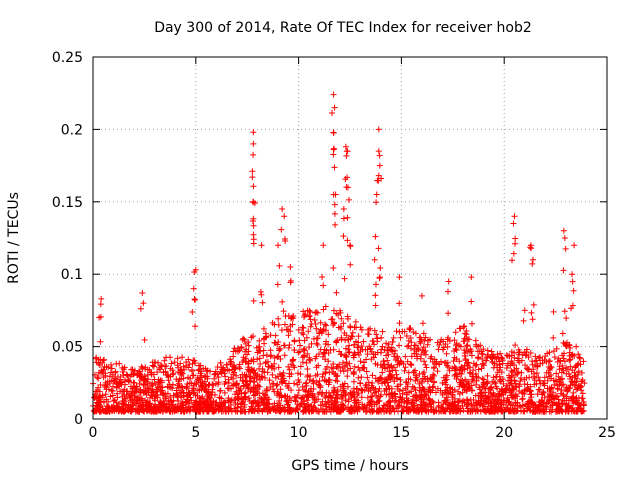  What do you see at coordinates (14, 238) in the screenshot?
I see `y-axis-label: ROTI / TECUs` at bounding box center [14, 238].